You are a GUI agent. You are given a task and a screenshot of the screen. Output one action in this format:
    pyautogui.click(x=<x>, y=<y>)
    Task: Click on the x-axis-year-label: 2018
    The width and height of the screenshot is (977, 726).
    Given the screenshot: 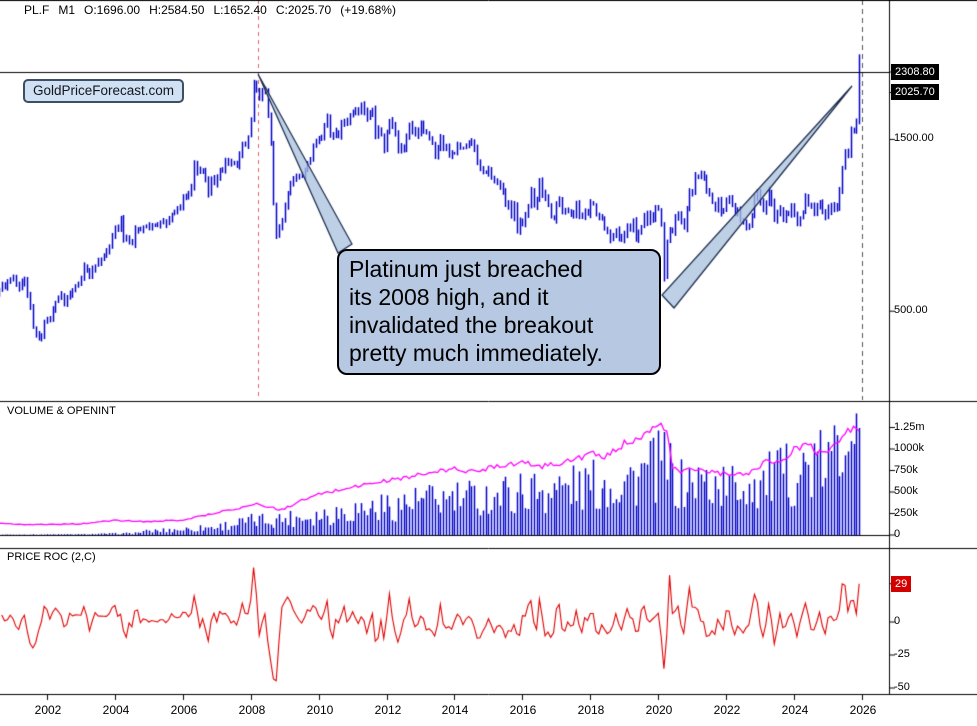 What is the action you would take?
    pyautogui.click(x=591, y=710)
    